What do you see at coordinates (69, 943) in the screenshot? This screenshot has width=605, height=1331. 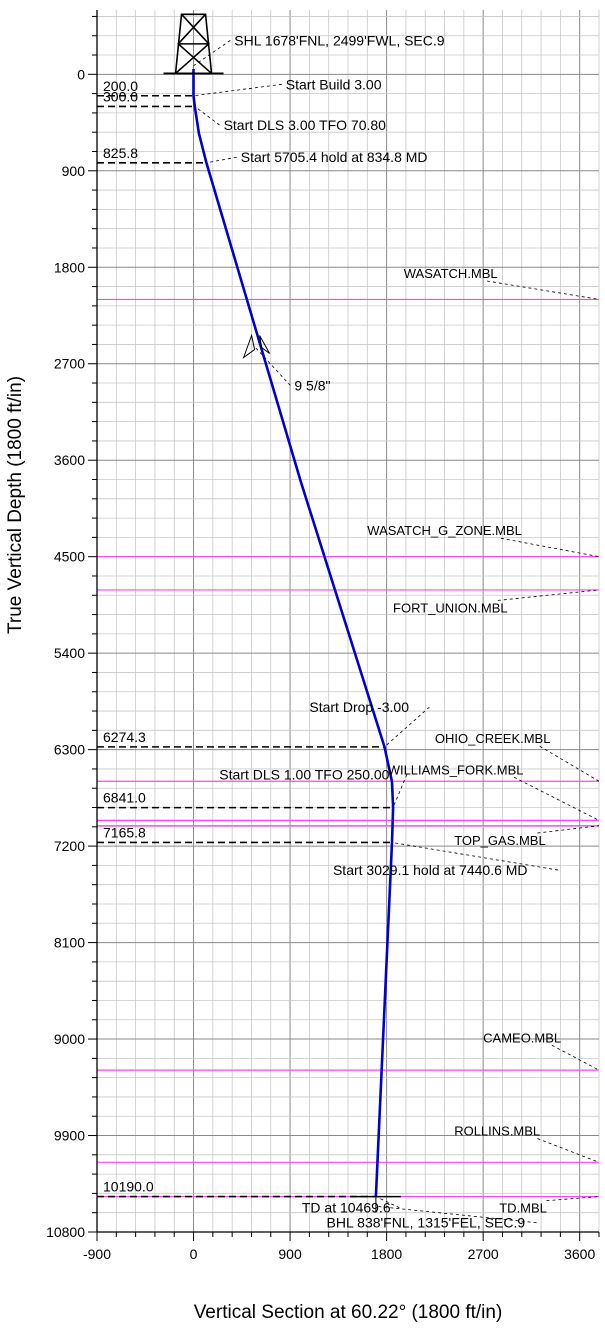 I see `y-tick-label: 8100` at bounding box center [69, 943].